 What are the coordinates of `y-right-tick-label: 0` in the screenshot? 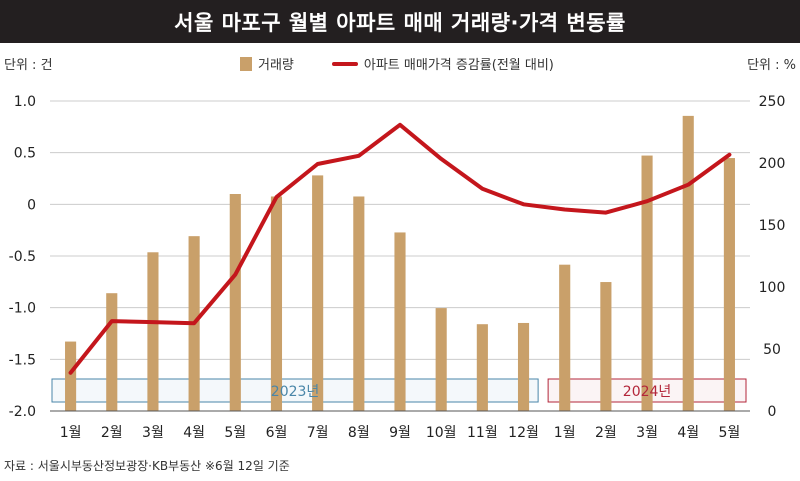 It's located at (772, 412).